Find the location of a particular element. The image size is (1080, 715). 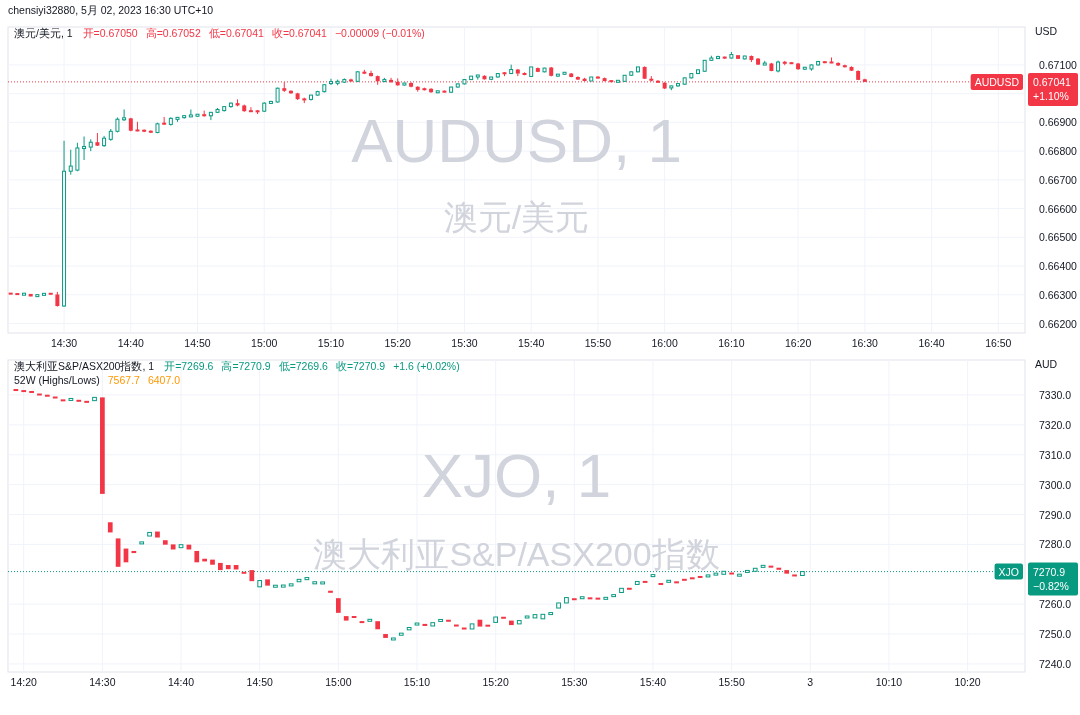

x-tick-label: 15:20 is located at coordinates (495, 682).